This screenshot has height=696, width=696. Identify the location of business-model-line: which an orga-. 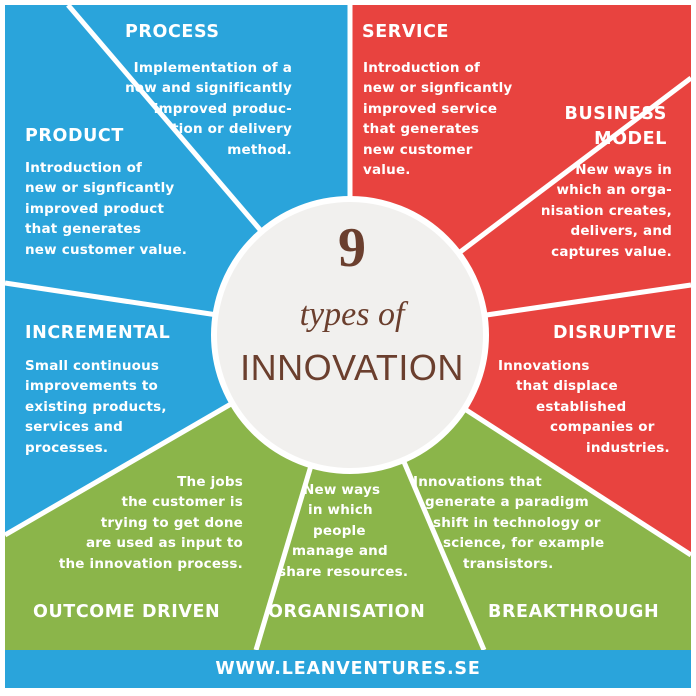
(614, 190).